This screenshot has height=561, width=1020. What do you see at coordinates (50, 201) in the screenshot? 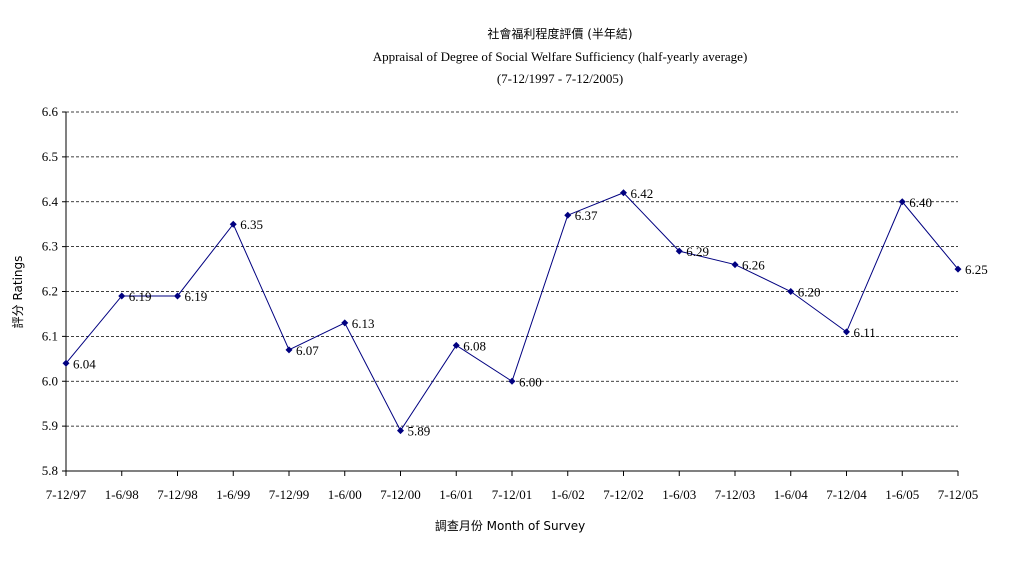
I see `y-tick-label: 6.4` at bounding box center [50, 201].